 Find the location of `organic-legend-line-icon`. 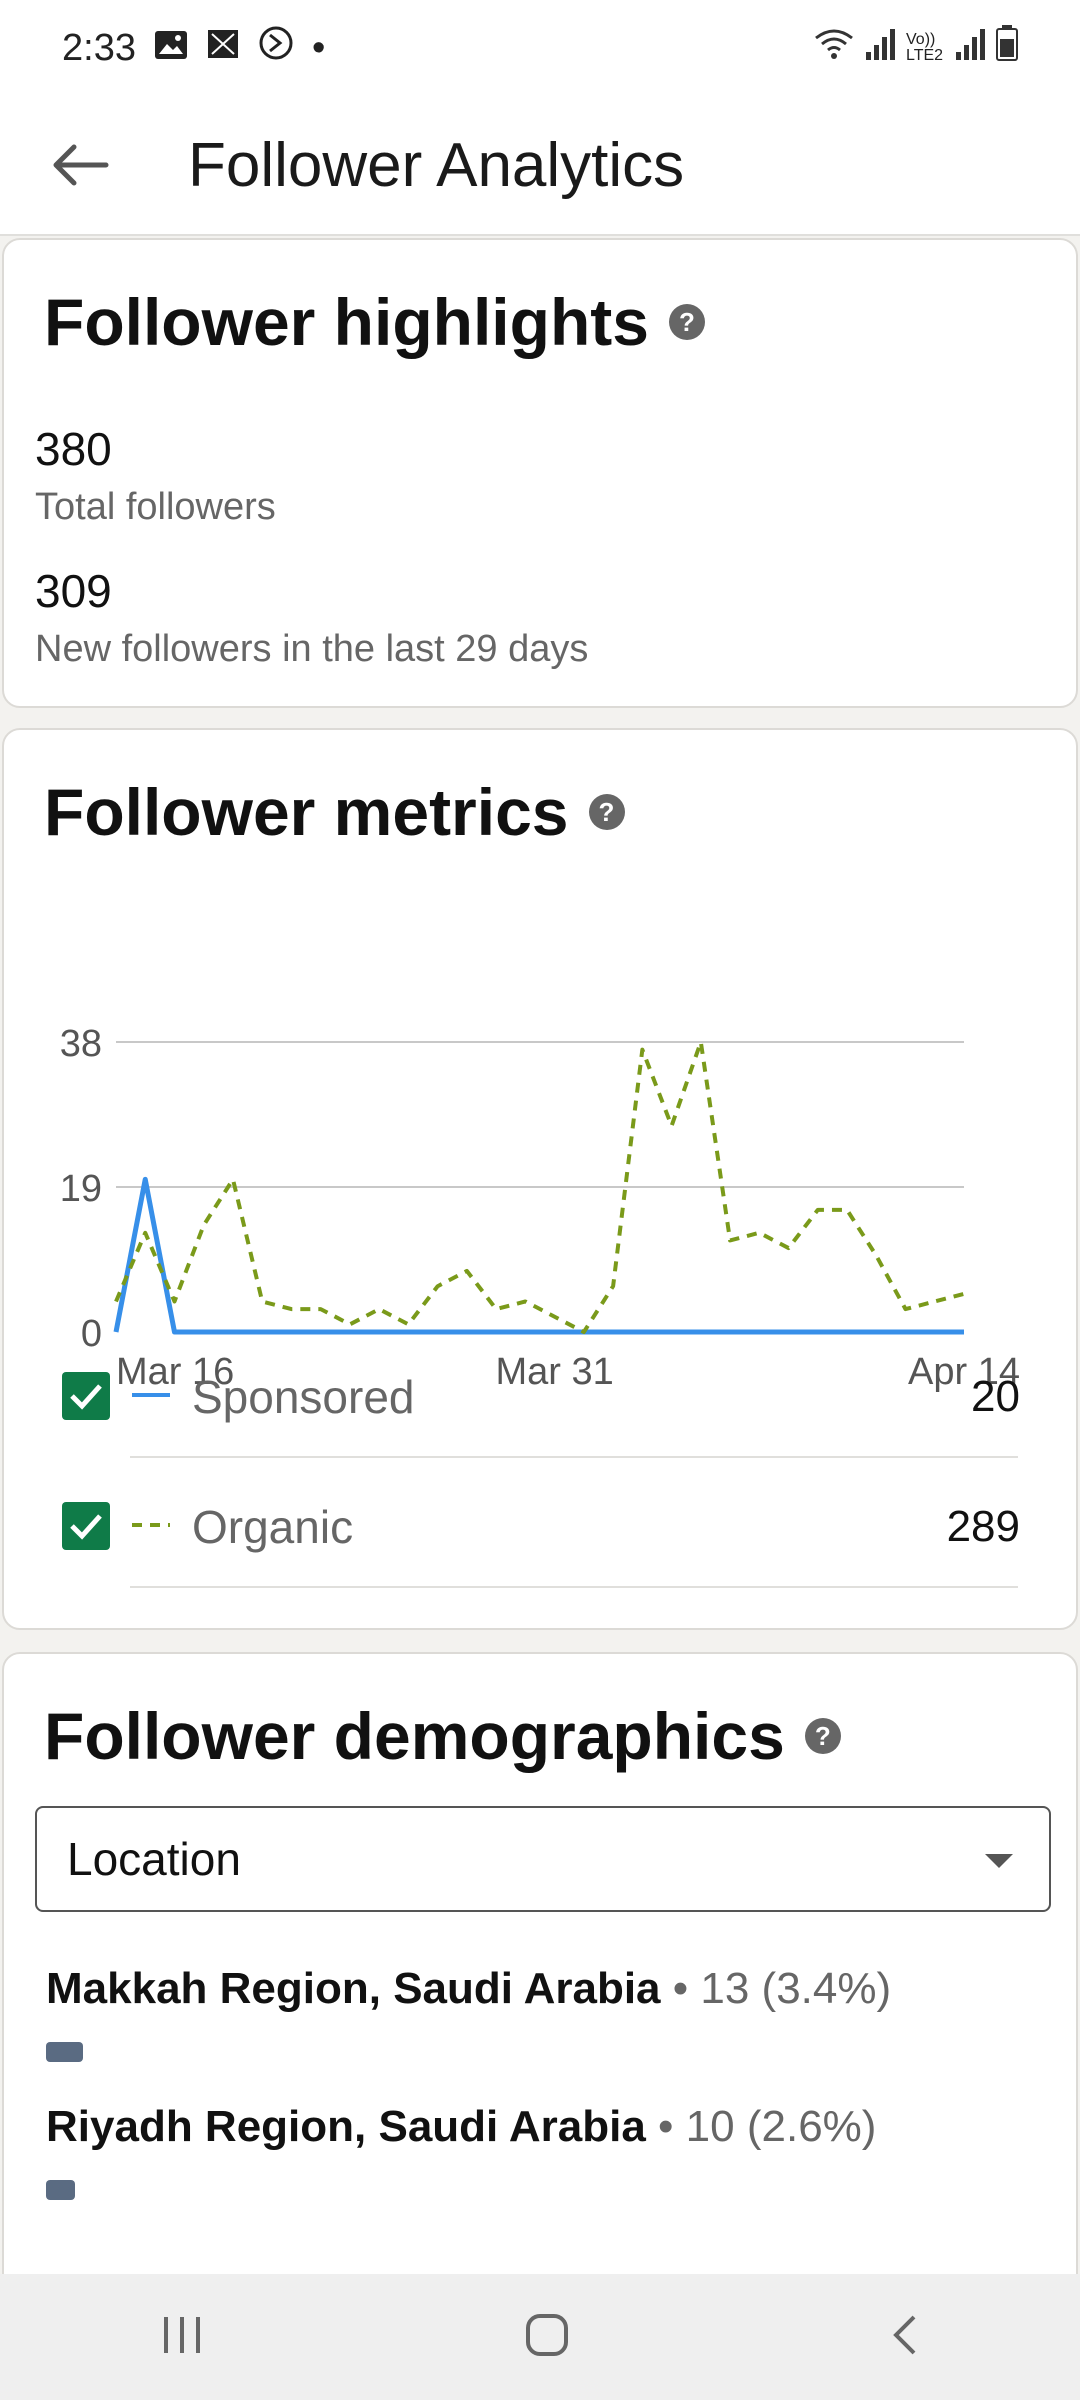

organic-legend-line-icon is located at coordinates (151, 1525).